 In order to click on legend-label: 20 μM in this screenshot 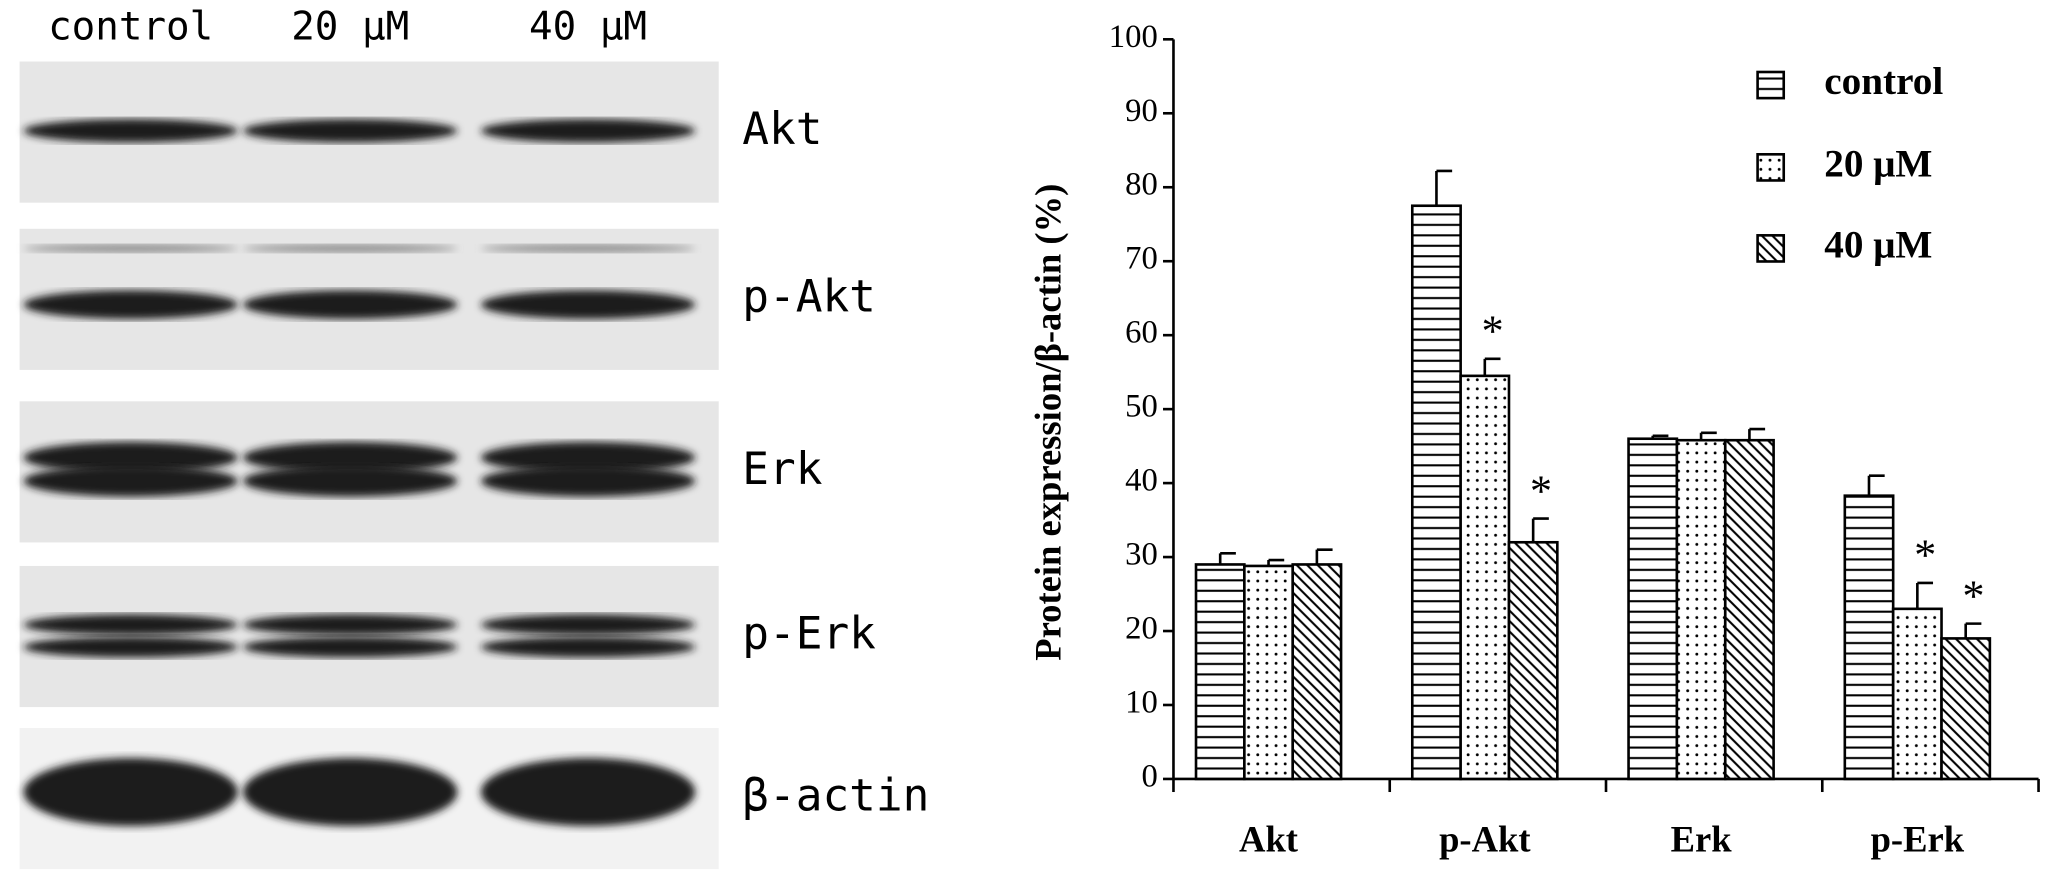, I will do `click(1878, 163)`.